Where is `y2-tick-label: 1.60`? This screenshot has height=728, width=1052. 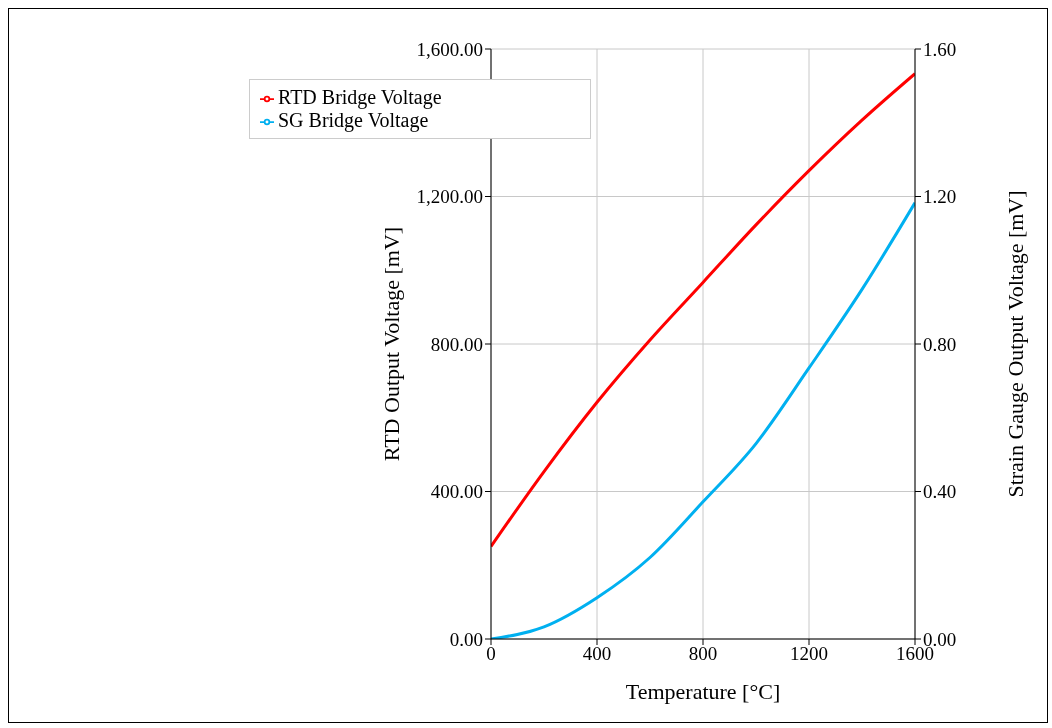
y2-tick-label: 1.60 is located at coordinates (940, 49).